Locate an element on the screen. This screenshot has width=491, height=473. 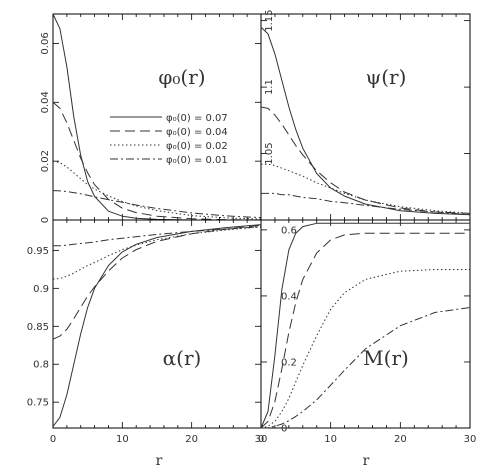
x-axis-label-right: r is located at coordinates (366, 461).